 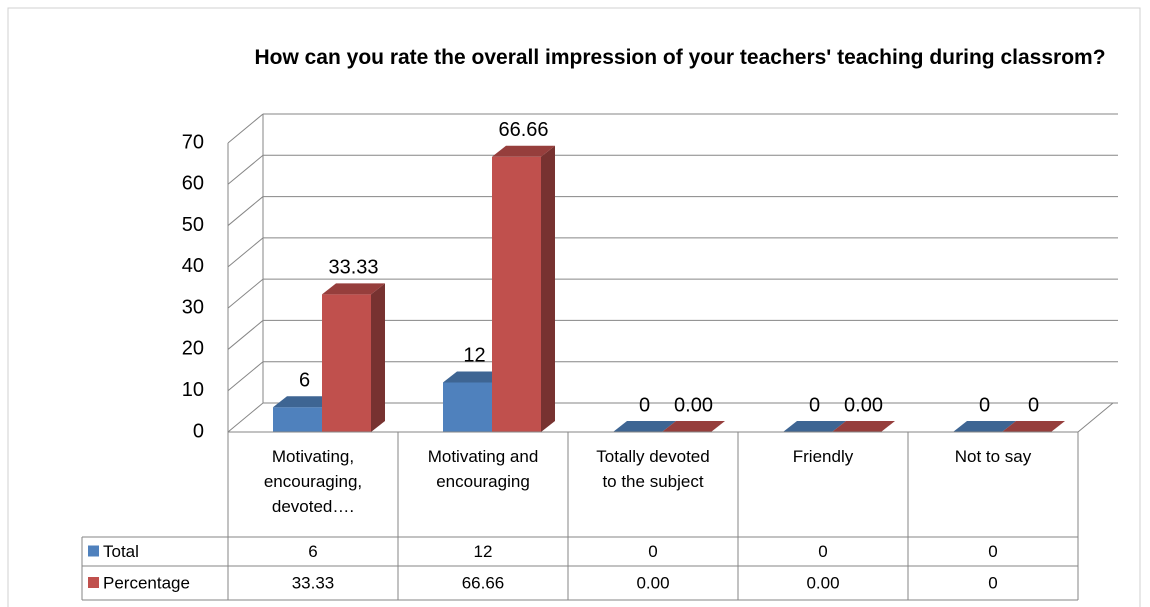 I want to click on x-tick-label: Motivating and encouraging, so click(x=483, y=469).